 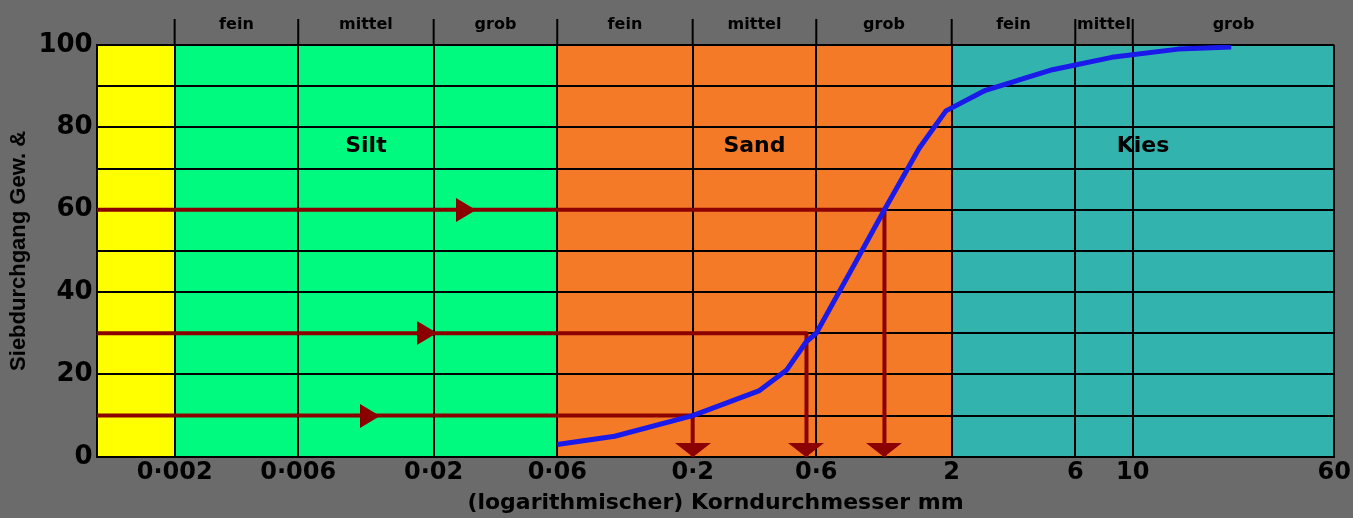 What do you see at coordinates (1334, 471) in the screenshot?
I see `x-tick-label: 60` at bounding box center [1334, 471].